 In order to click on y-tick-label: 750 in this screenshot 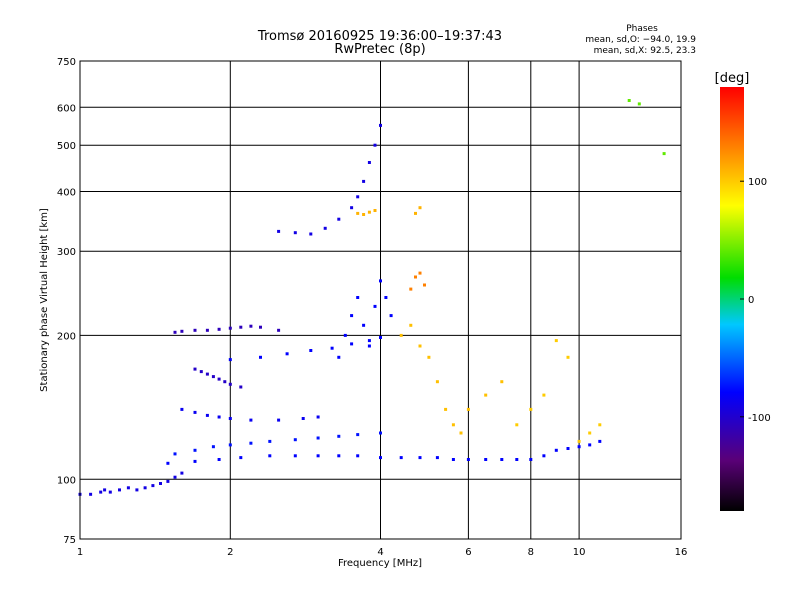, I will do `click(66, 62)`.